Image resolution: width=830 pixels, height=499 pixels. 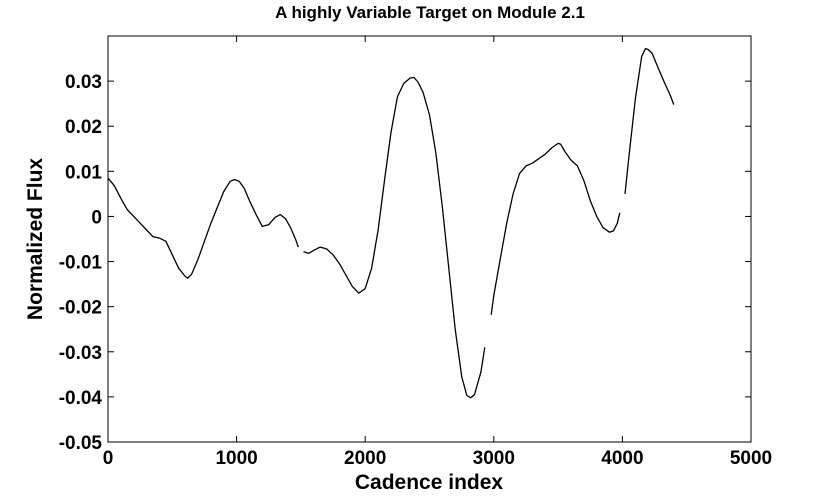 I want to click on x-tick-label: 0, so click(x=108, y=458).